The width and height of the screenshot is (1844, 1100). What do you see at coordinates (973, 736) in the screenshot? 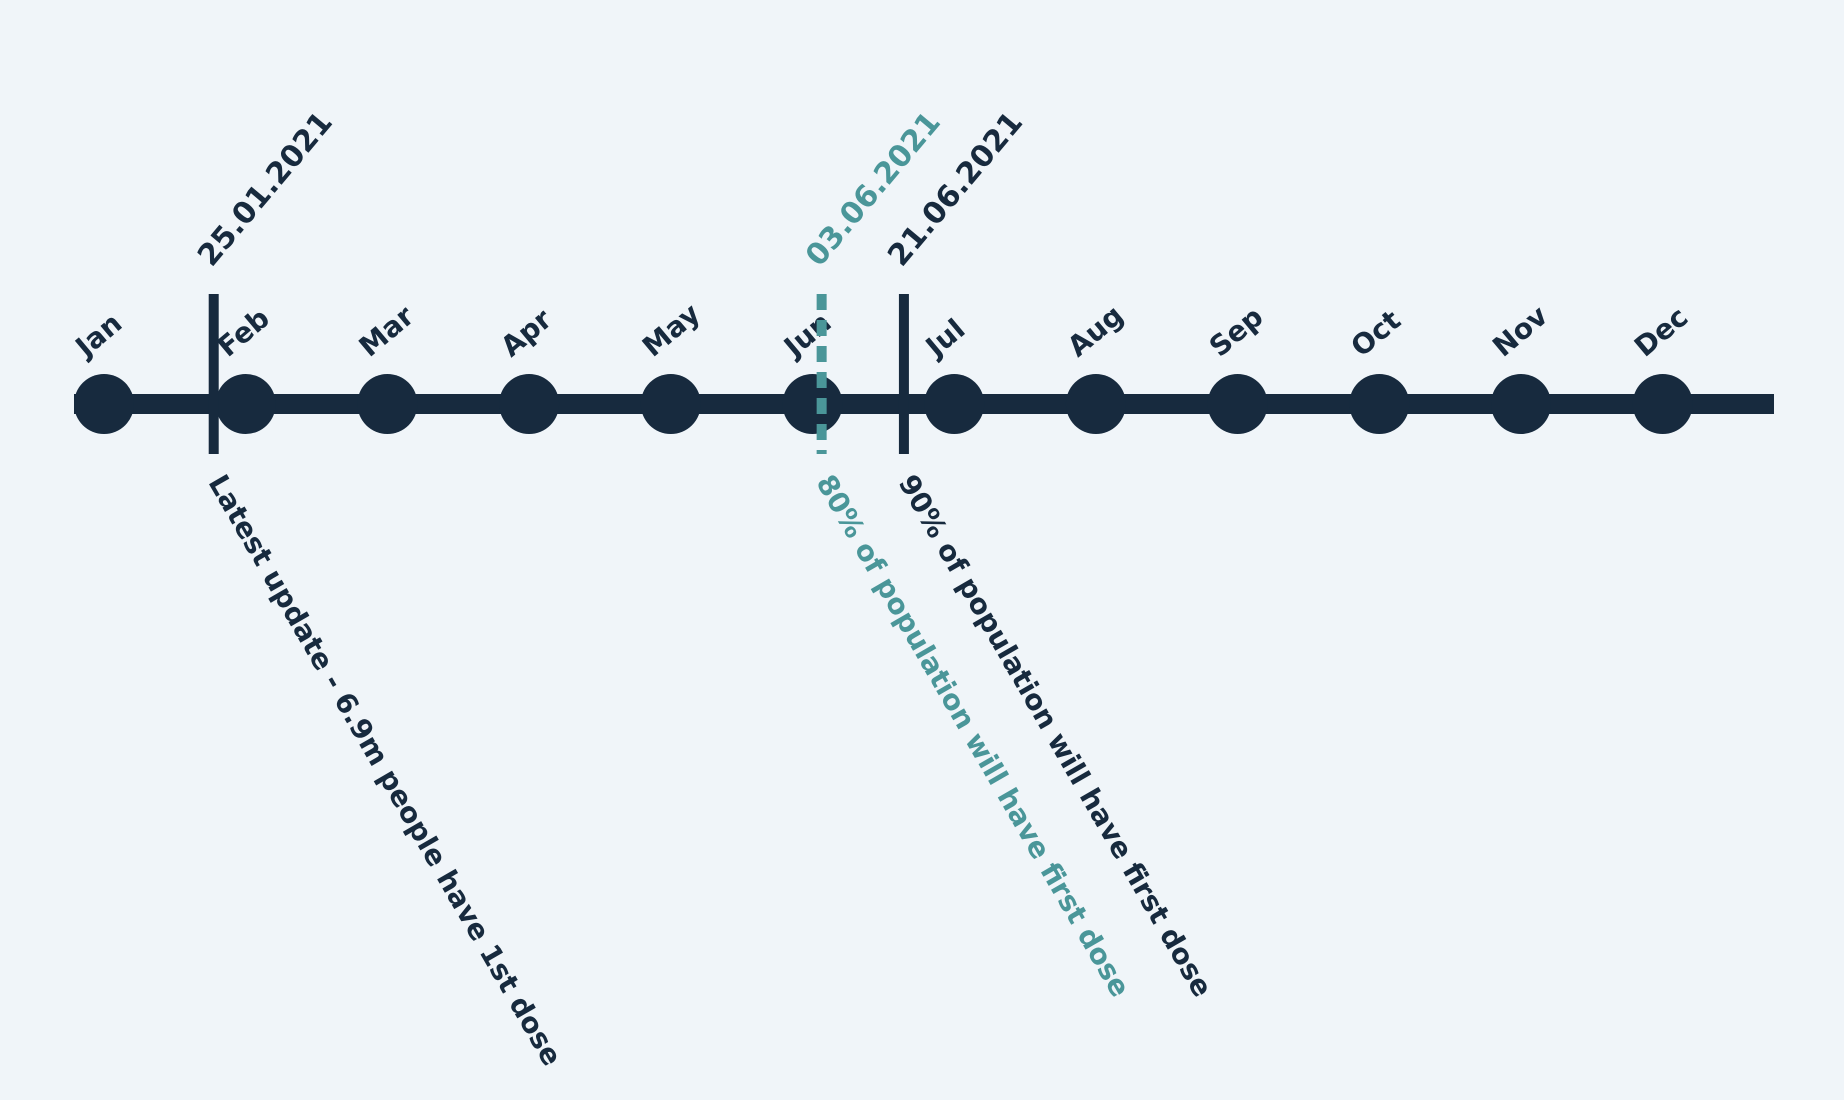
I see `event-label-2: 80% of population will have first dose` at bounding box center [973, 736].